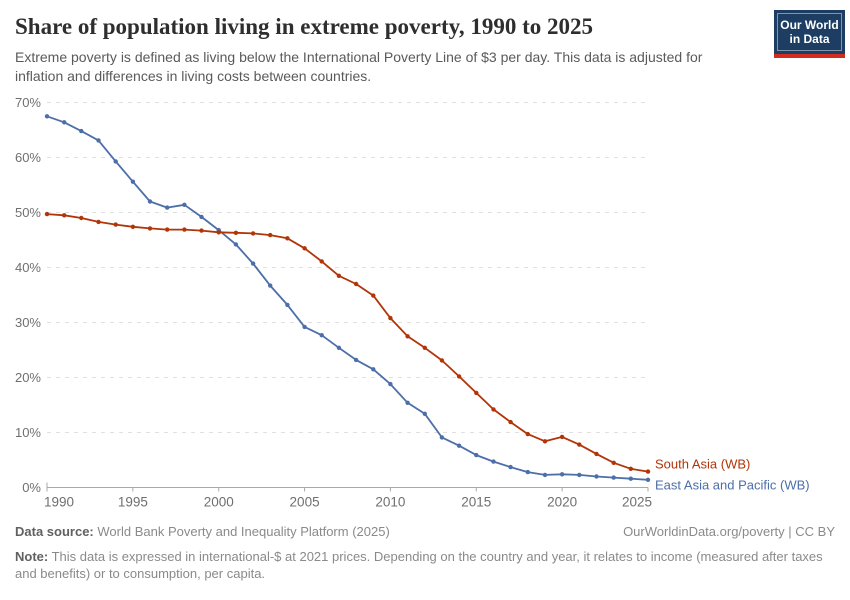 The height and width of the screenshot is (600, 850). Describe the element at coordinates (729, 531) in the screenshot. I see `owid-attribution-link: OurWorldinData.org/poverty | CC BY` at that location.